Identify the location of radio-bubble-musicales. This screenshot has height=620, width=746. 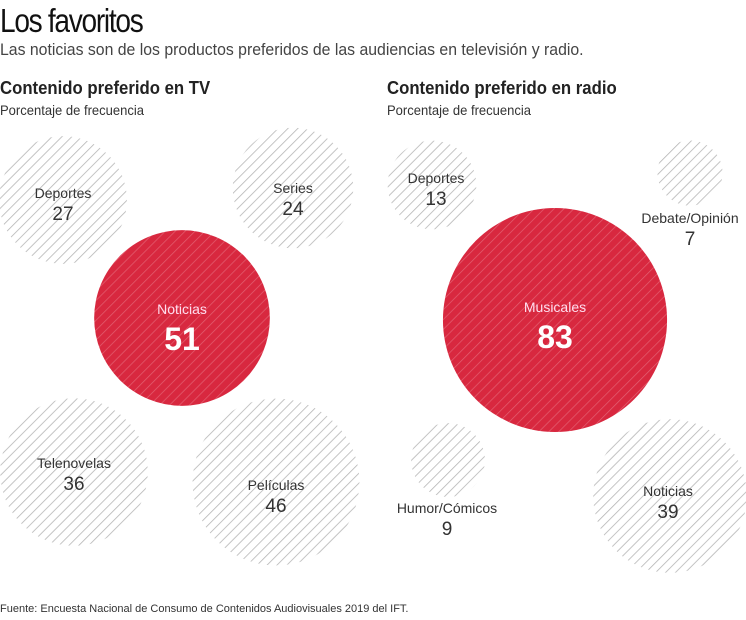
(555, 320).